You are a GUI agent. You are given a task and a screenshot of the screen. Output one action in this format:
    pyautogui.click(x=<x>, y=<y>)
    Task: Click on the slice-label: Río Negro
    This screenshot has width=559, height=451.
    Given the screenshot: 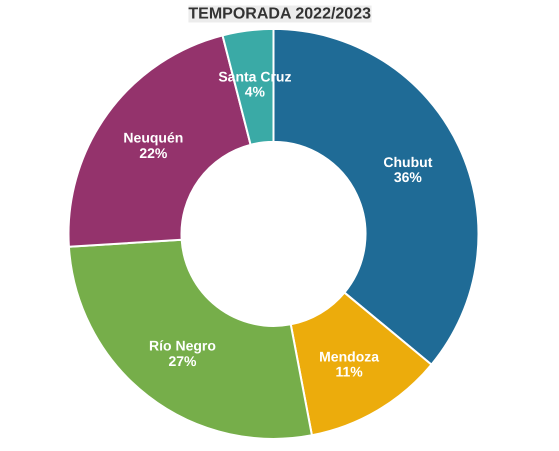 What is the action you would take?
    pyautogui.click(x=182, y=346)
    